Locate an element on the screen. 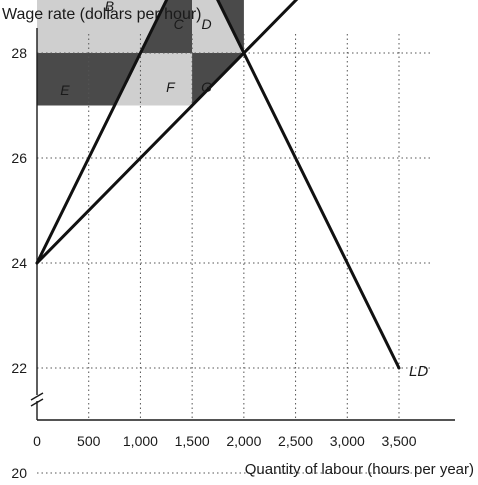  area-label-b: B is located at coordinates (109, 7).